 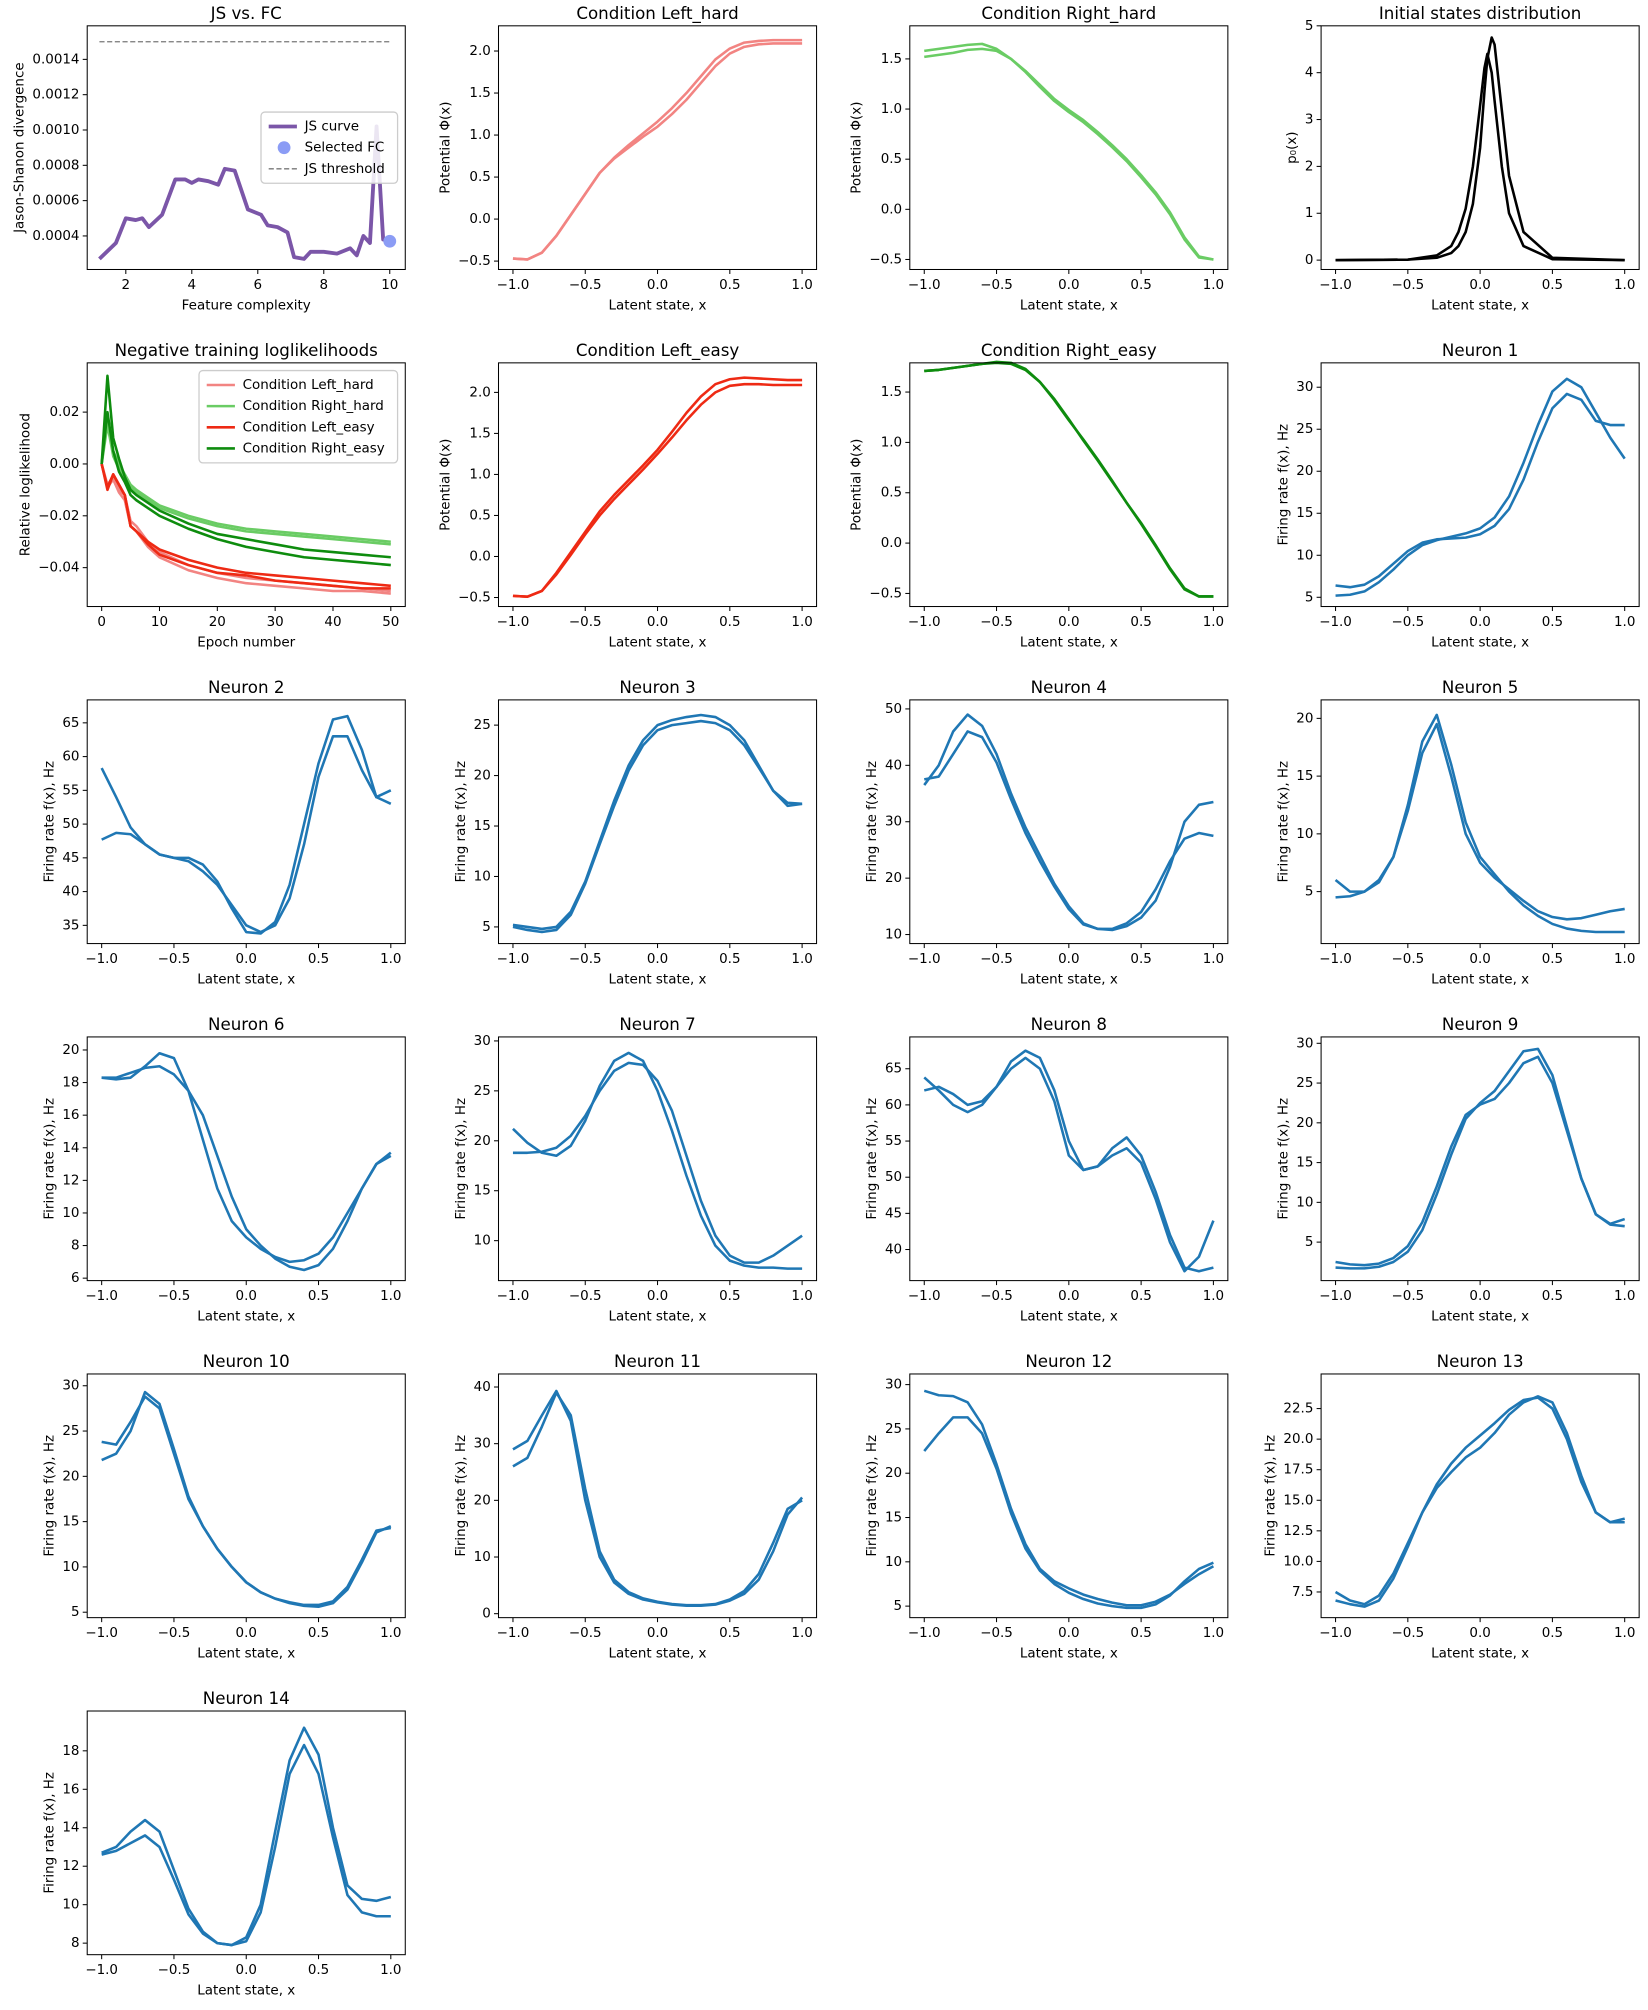 I want to click on y-tick-label: 45, so click(x=70, y=858).